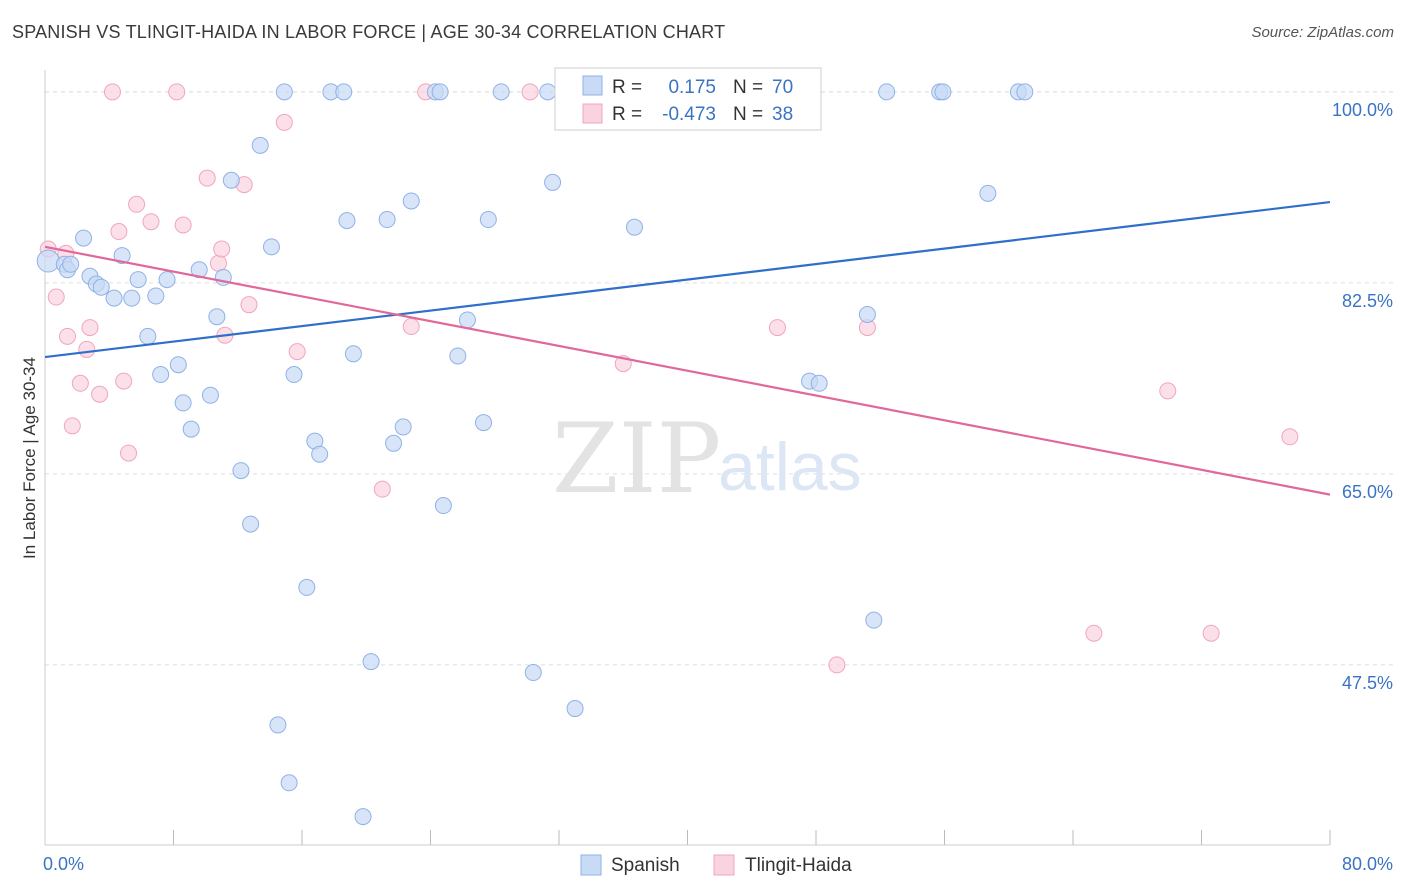 Image resolution: width=1406 pixels, height=892 pixels. What do you see at coordinates (1367, 301) in the screenshot?
I see `y-tick-label: 82.5%` at bounding box center [1367, 301].